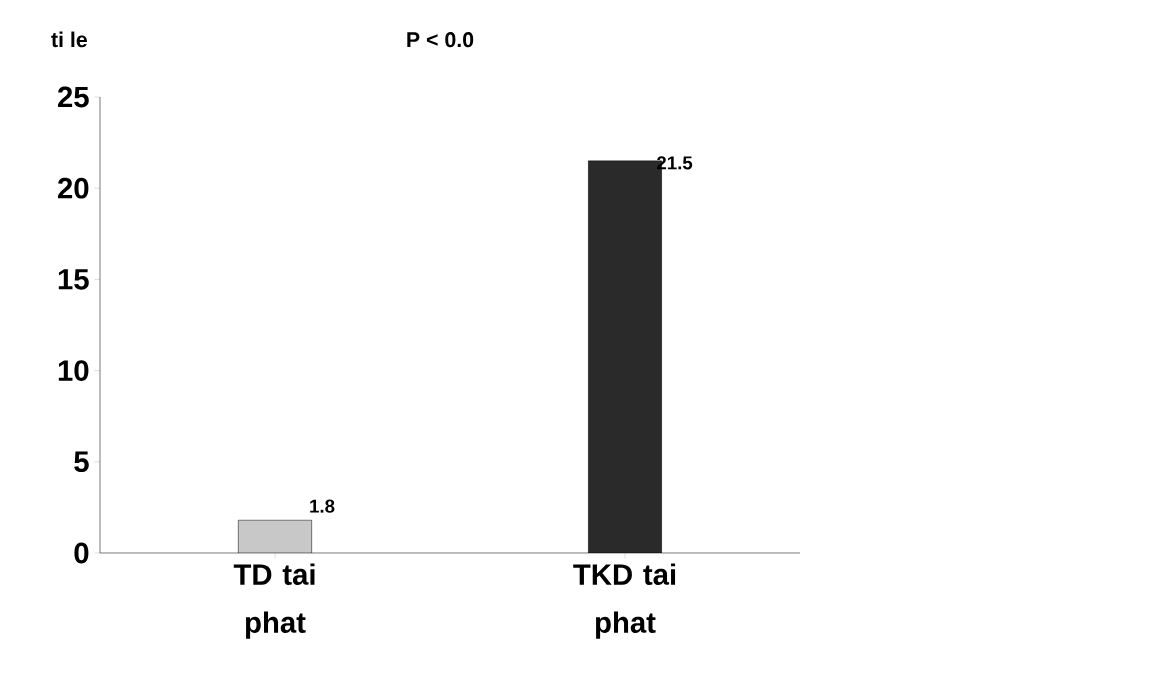 This screenshot has width=1153, height=687. What do you see at coordinates (322, 506) in the screenshot?
I see `data-label: 1.8` at bounding box center [322, 506].